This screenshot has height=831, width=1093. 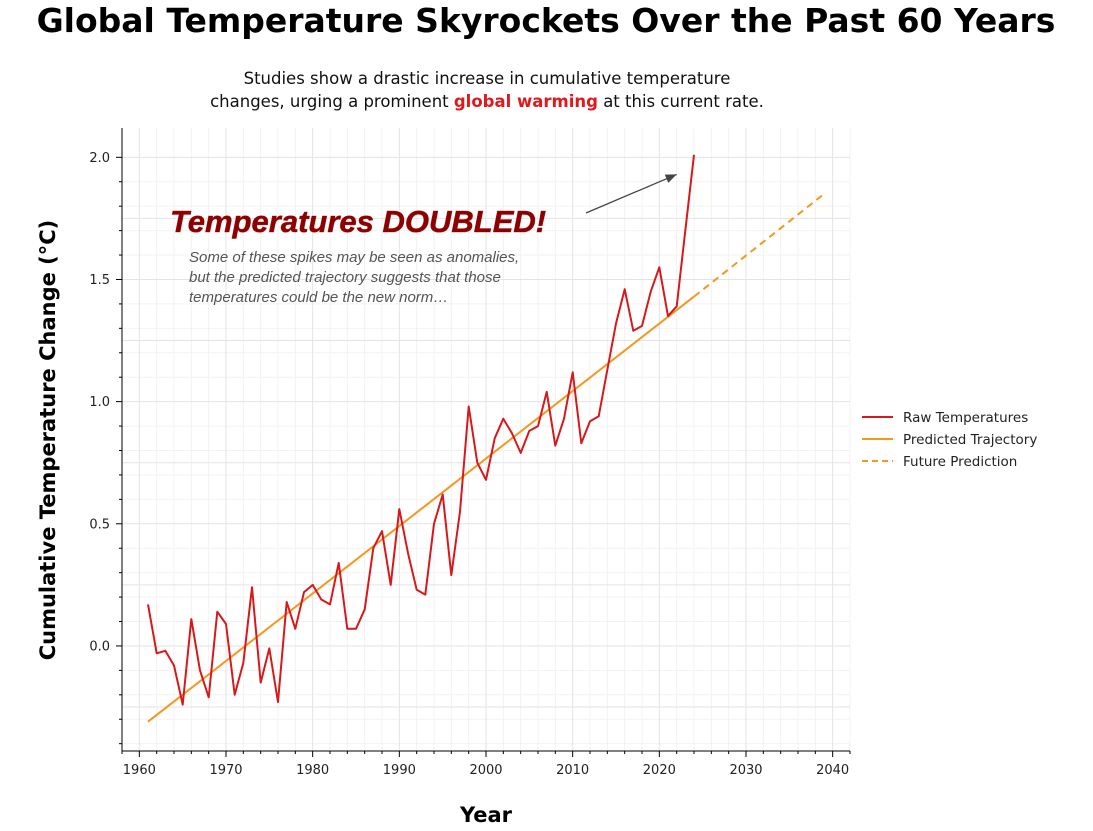 What do you see at coordinates (486, 815) in the screenshot?
I see `x-axis-label: Year` at bounding box center [486, 815].